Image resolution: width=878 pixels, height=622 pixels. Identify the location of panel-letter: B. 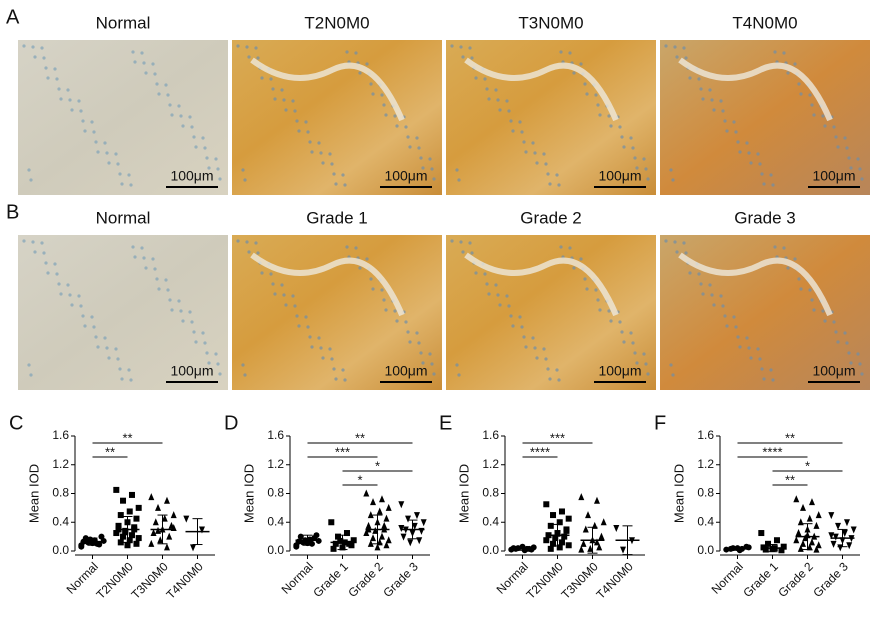
(12, 212).